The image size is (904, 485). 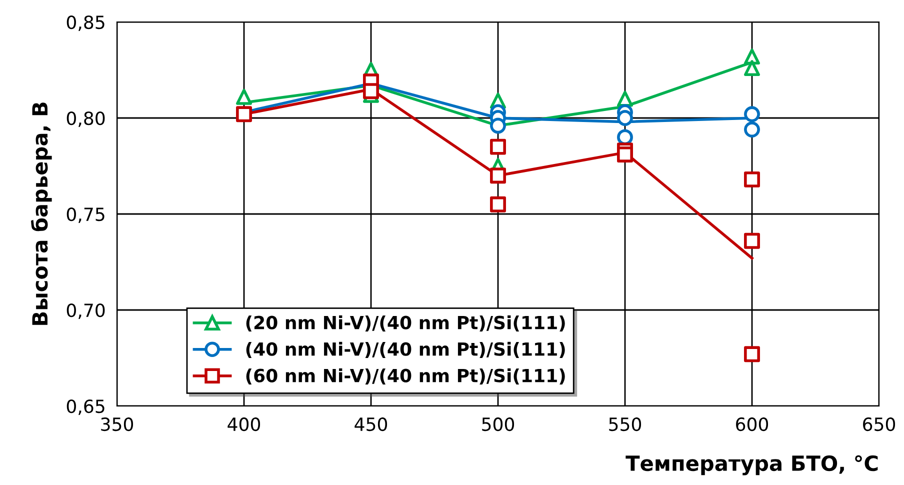 I want to click on y-axis-title: Высота барьера, В, so click(x=41, y=213).